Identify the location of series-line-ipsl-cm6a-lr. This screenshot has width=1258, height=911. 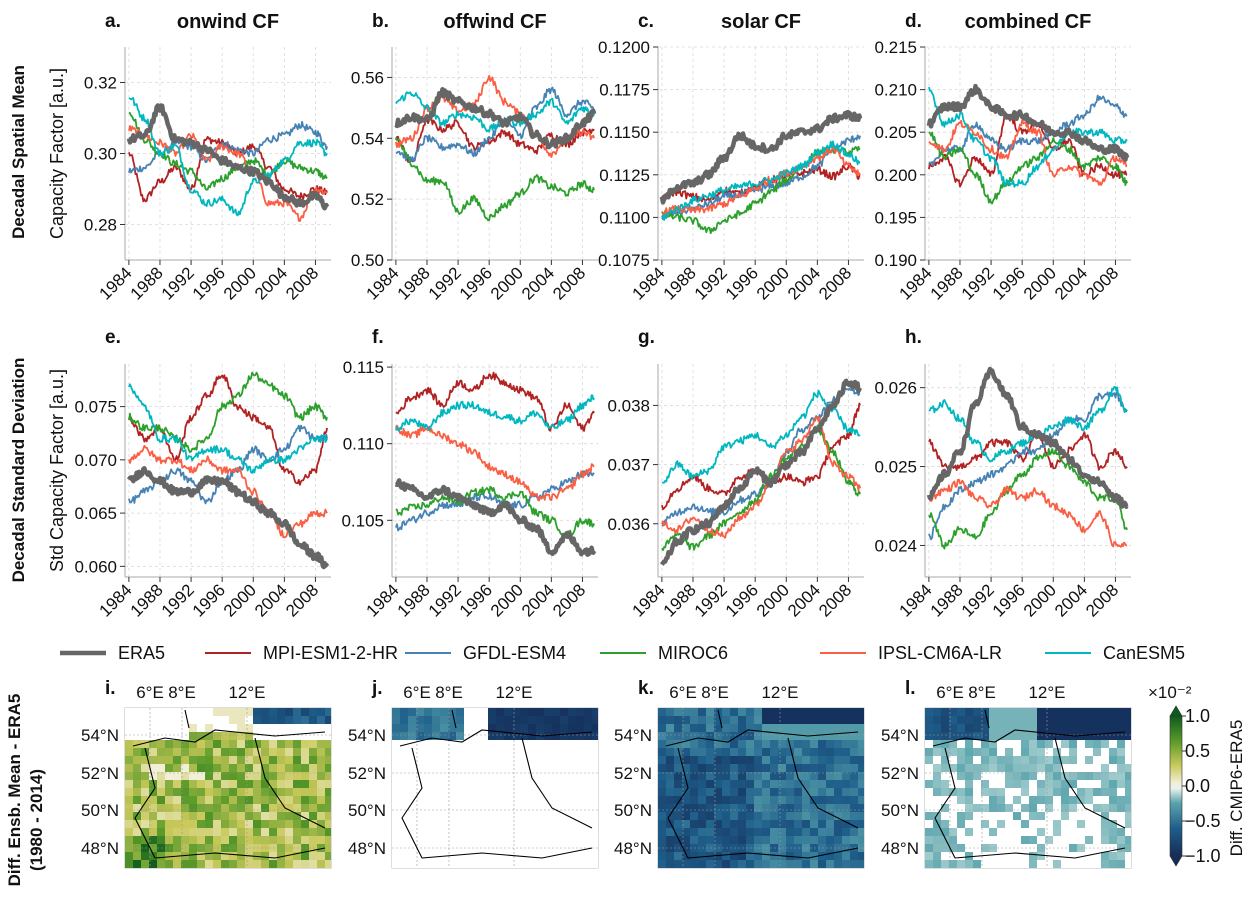
(1028, 513).